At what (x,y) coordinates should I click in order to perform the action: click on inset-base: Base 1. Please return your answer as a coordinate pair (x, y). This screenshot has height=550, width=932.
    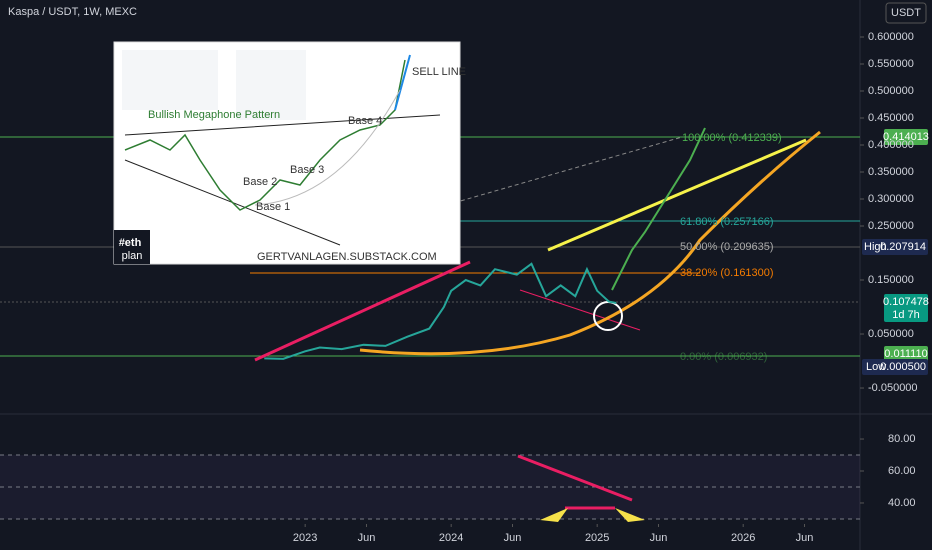
    Looking at the image, I should click on (273, 207).